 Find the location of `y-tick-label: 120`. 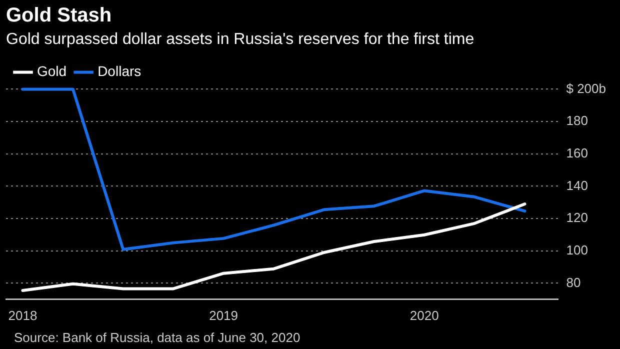

y-tick-label: 120 is located at coordinates (577, 218).